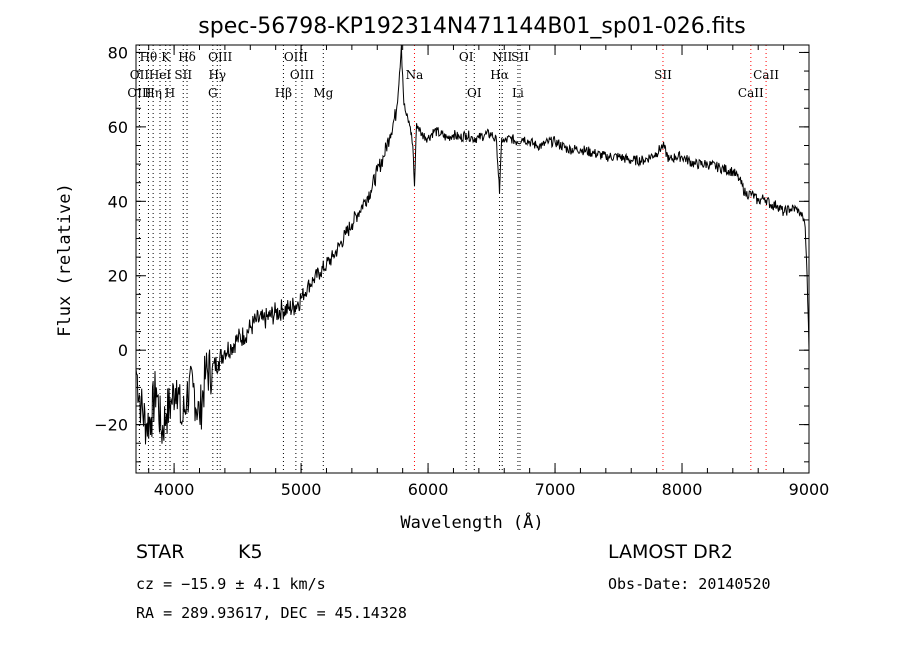  What do you see at coordinates (123, 350) in the screenshot?
I see `y-tick-label: 0` at bounding box center [123, 350].